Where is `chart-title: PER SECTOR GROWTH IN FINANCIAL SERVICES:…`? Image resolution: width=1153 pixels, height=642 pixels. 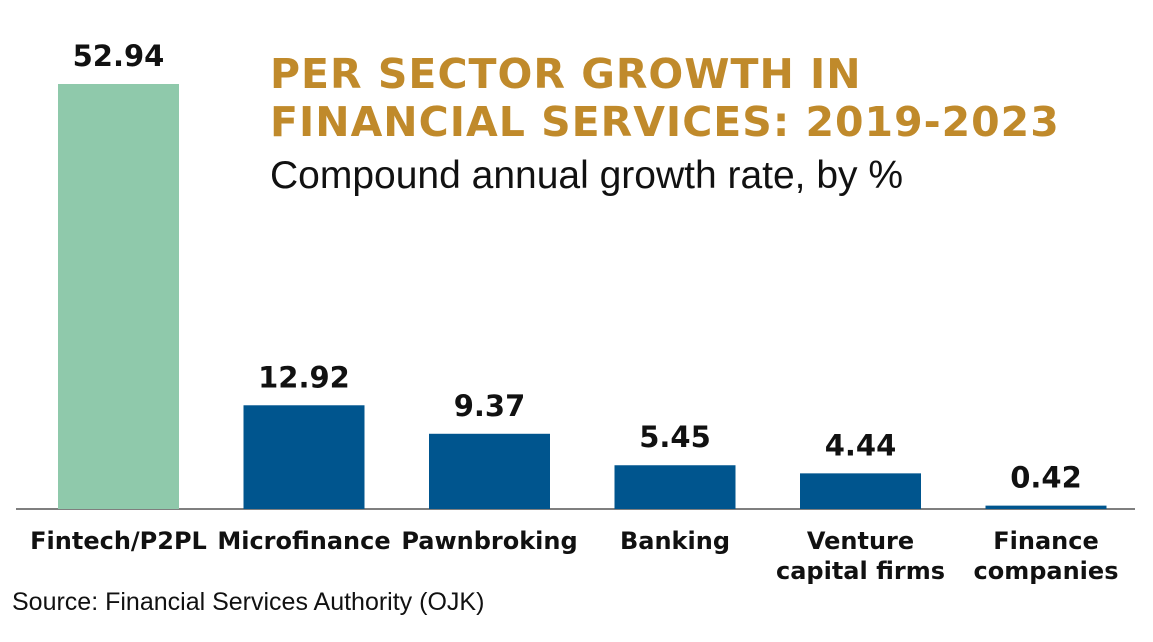 chart-title: PER SECTOR GROWTH IN FINANCIAL SERVICES:… is located at coordinates (665, 98).